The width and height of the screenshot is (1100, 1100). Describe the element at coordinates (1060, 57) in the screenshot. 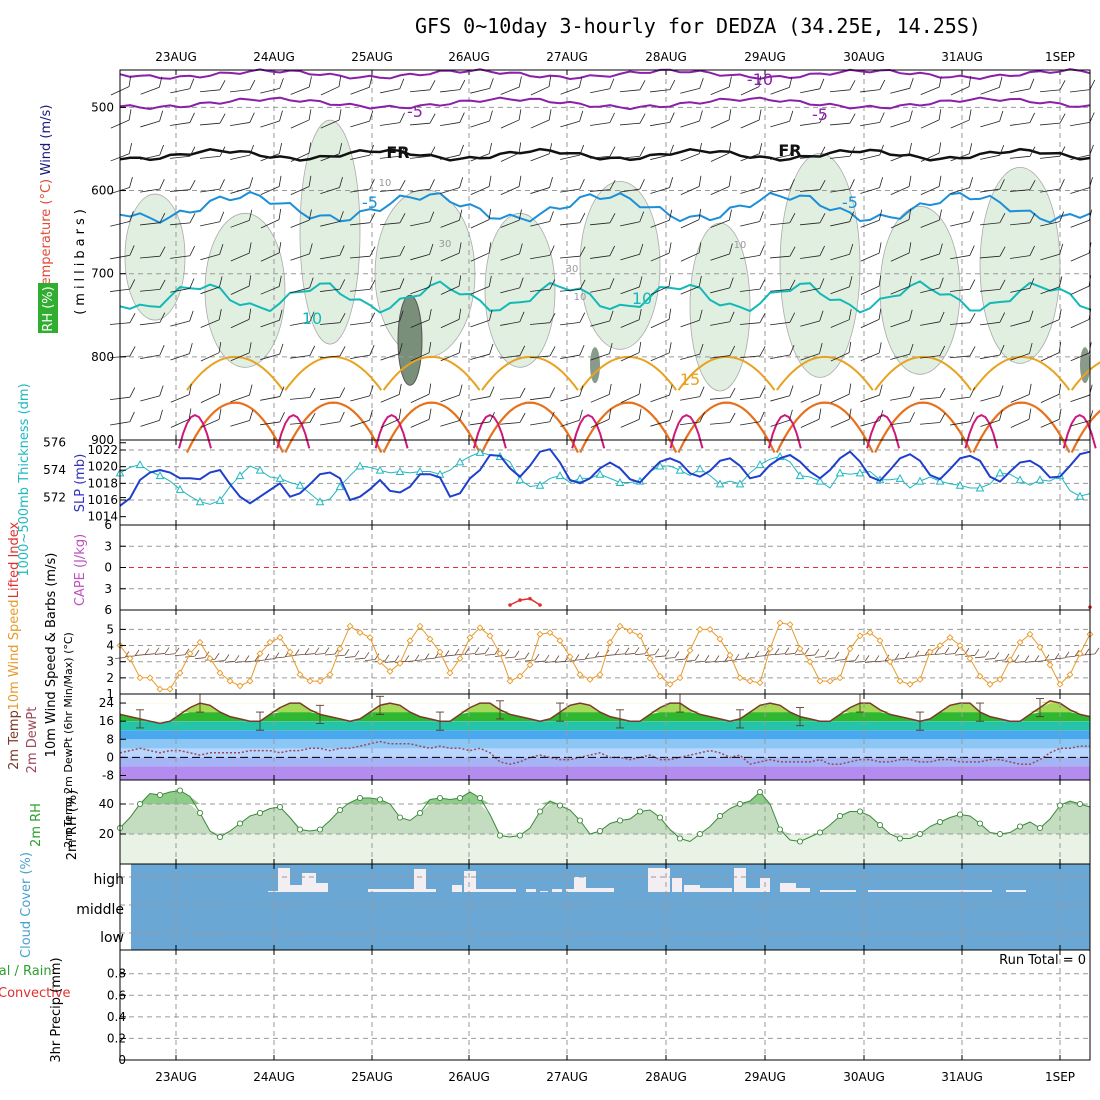

I see `top-date-label: 1SEP` at that location.